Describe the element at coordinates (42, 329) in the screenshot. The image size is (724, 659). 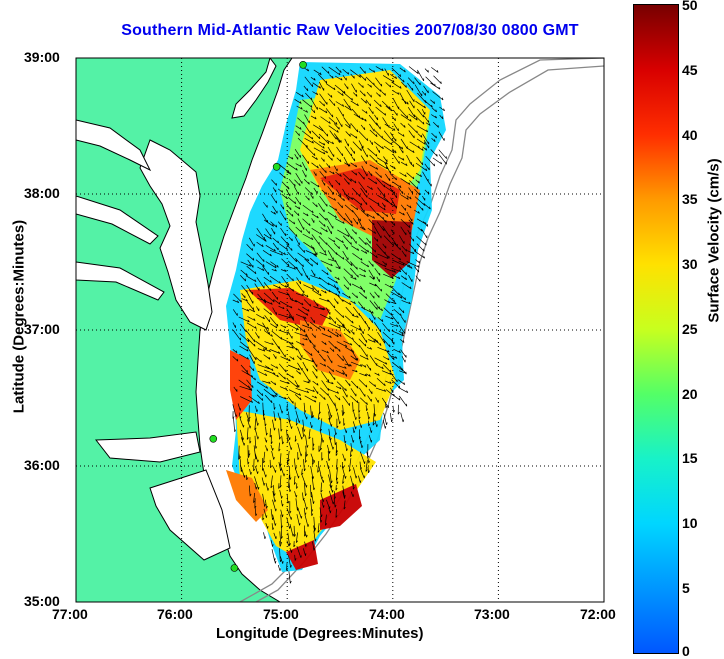
I see `y-tick-label: 37:00` at that location.